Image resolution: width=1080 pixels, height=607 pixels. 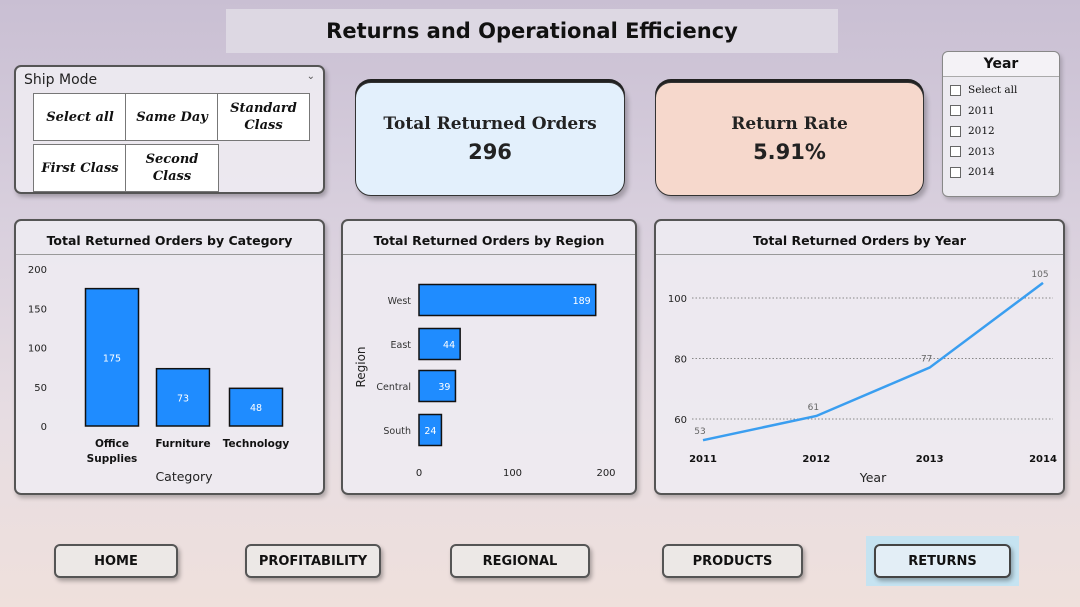 I want to click on ship-mode-title: Ship Mode, so click(x=61, y=80).